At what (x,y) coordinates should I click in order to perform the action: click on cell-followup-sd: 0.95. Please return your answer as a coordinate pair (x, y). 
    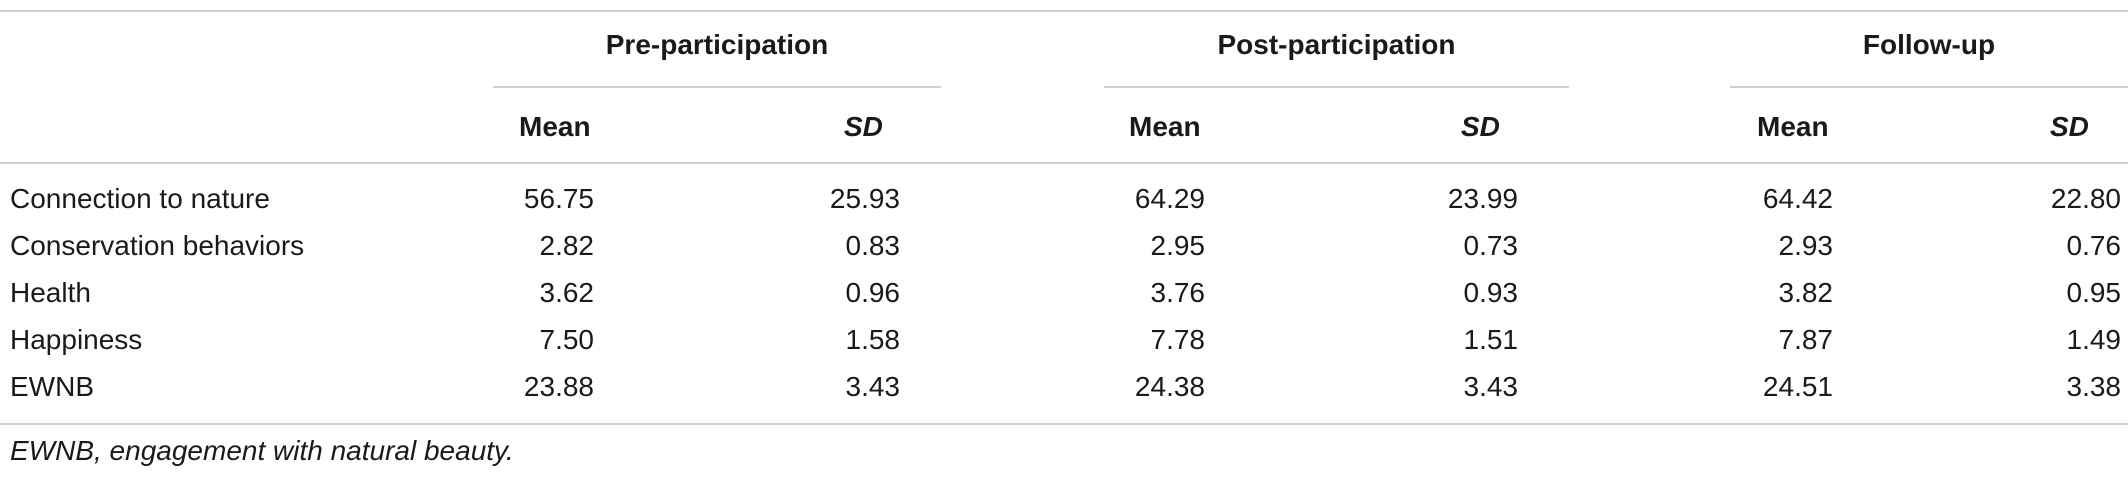
    Looking at the image, I should click on (2094, 292).